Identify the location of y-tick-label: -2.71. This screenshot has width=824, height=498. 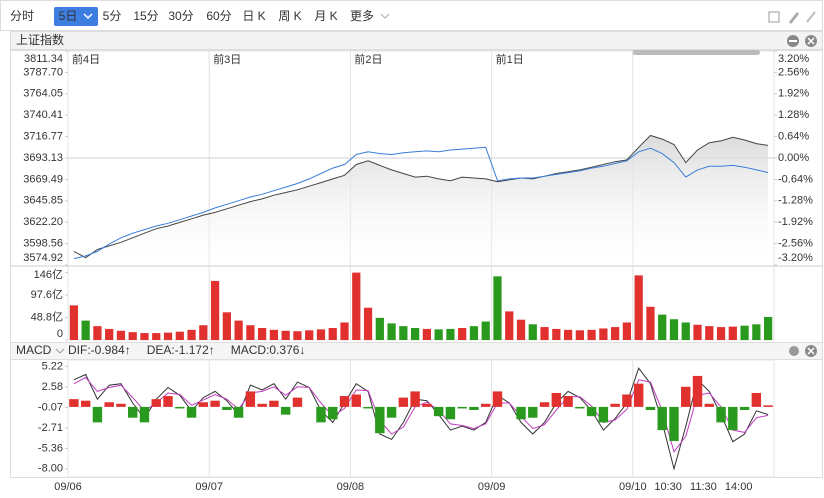
(50, 428).